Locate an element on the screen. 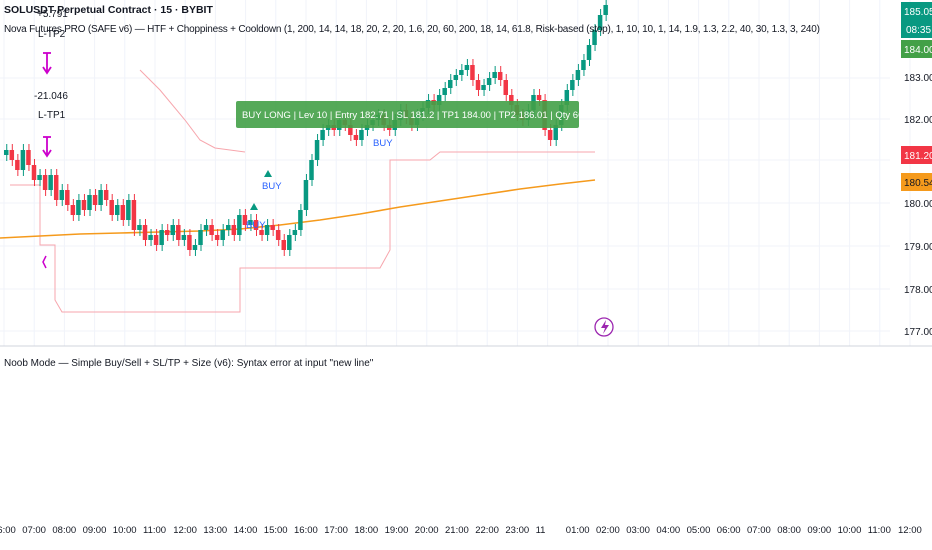  time-tick: 17:00 is located at coordinates (336, 530).